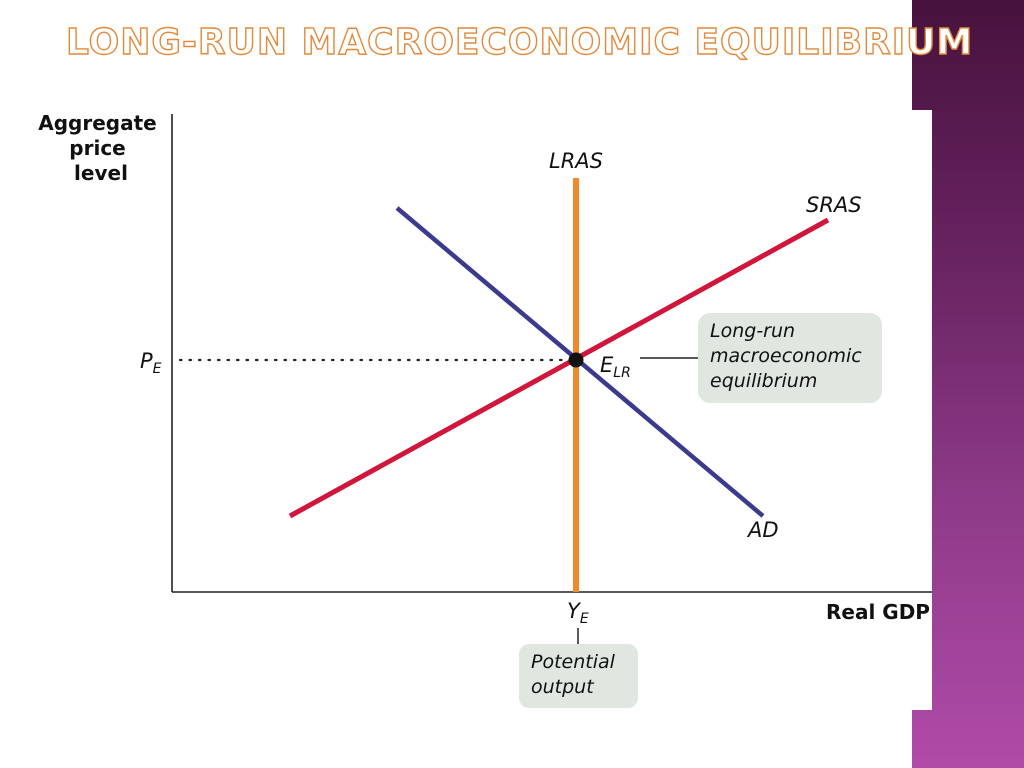  What do you see at coordinates (151, 363) in the screenshot?
I see `price-level-label: PE` at bounding box center [151, 363].